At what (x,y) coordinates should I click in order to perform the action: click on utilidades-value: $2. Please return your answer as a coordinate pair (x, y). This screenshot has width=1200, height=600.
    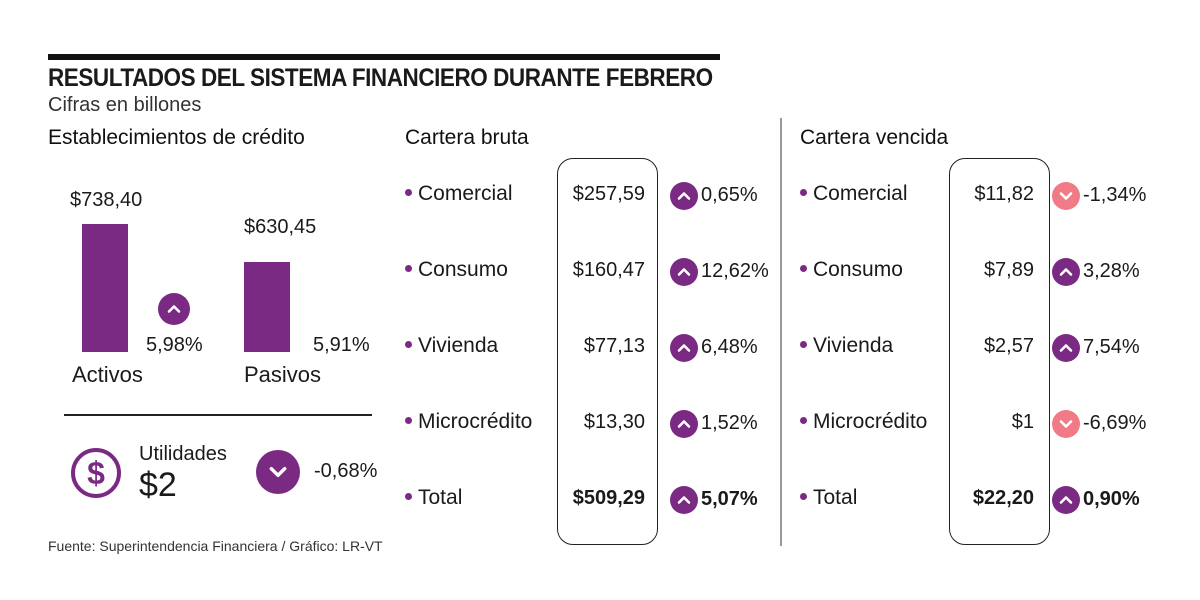
    Looking at the image, I should click on (158, 485).